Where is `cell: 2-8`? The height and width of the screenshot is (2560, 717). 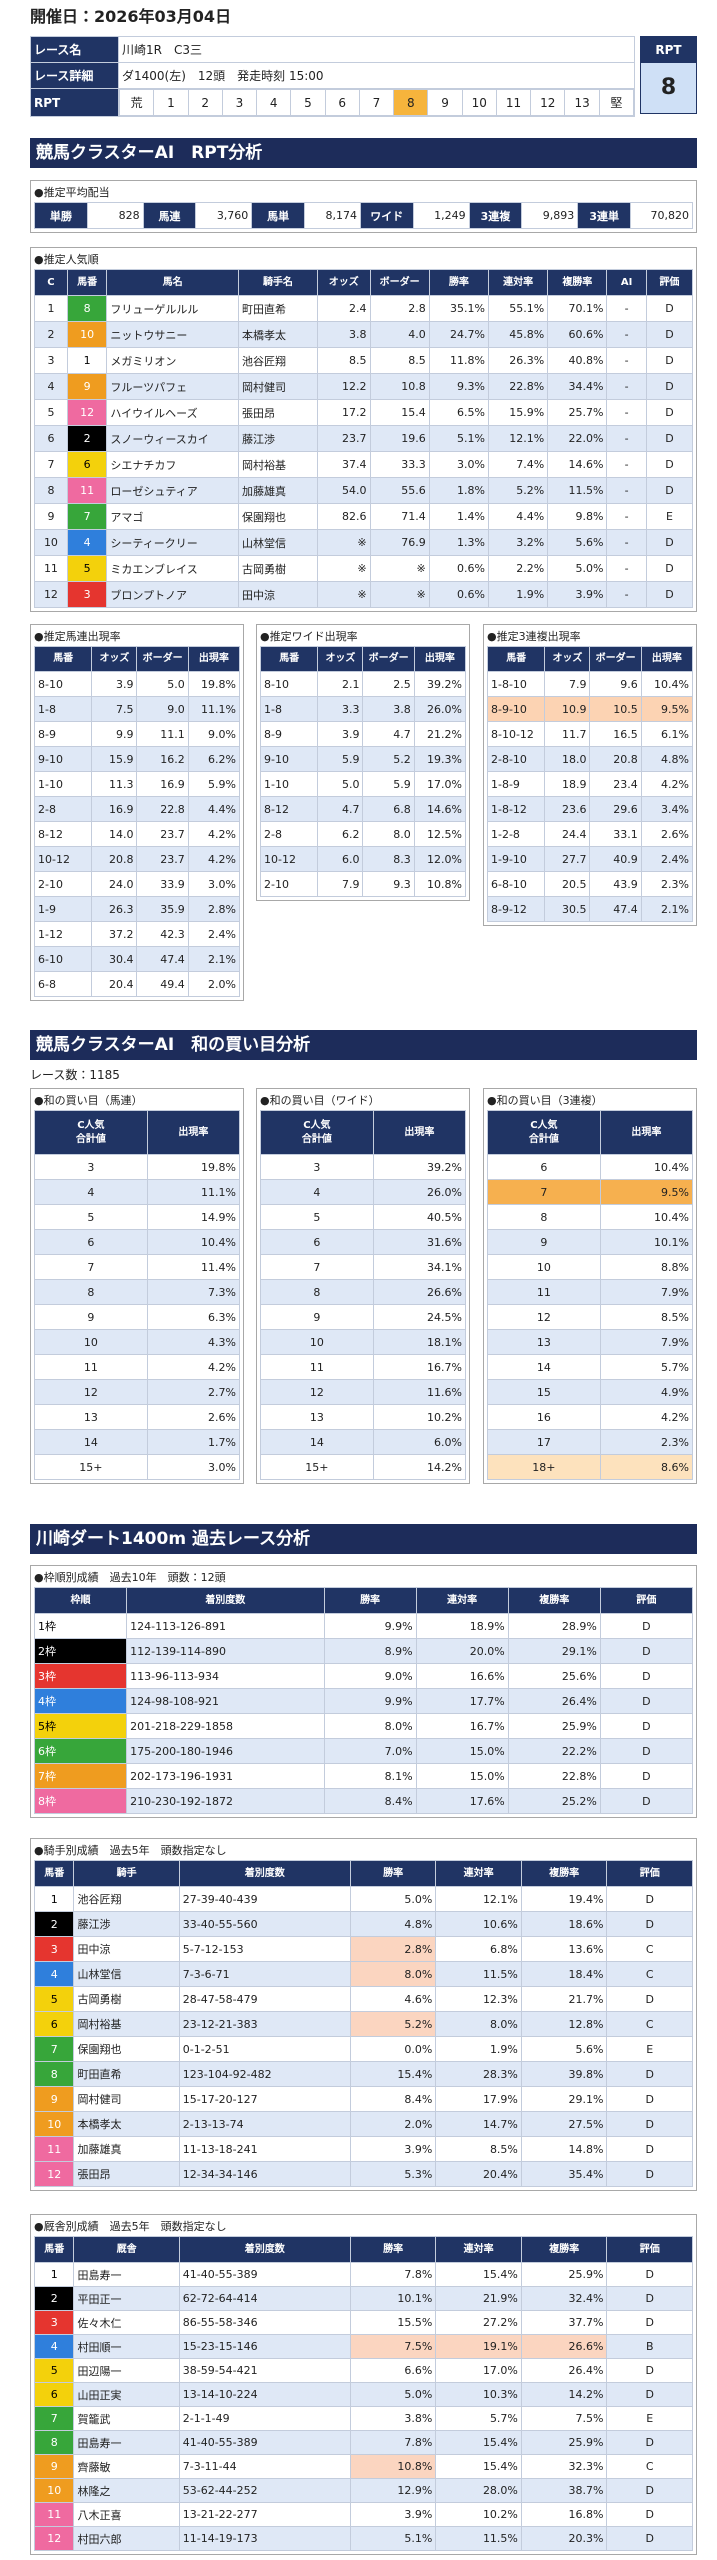 cell: 2-8 is located at coordinates (289, 834).